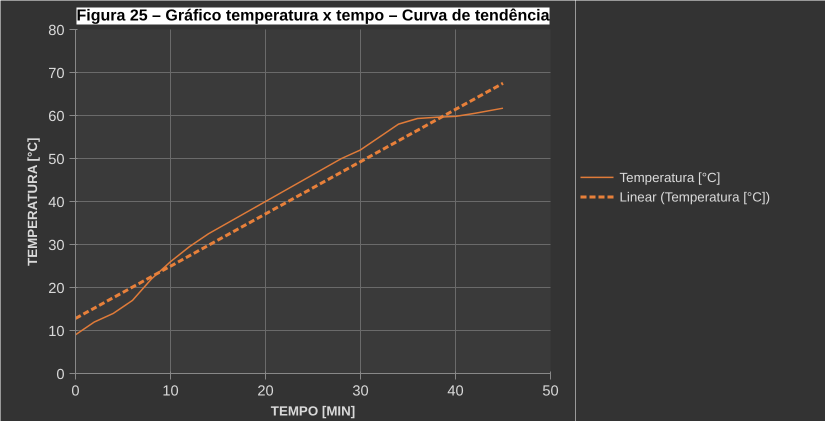  I want to click on x-tick-label: 20, so click(265, 392).